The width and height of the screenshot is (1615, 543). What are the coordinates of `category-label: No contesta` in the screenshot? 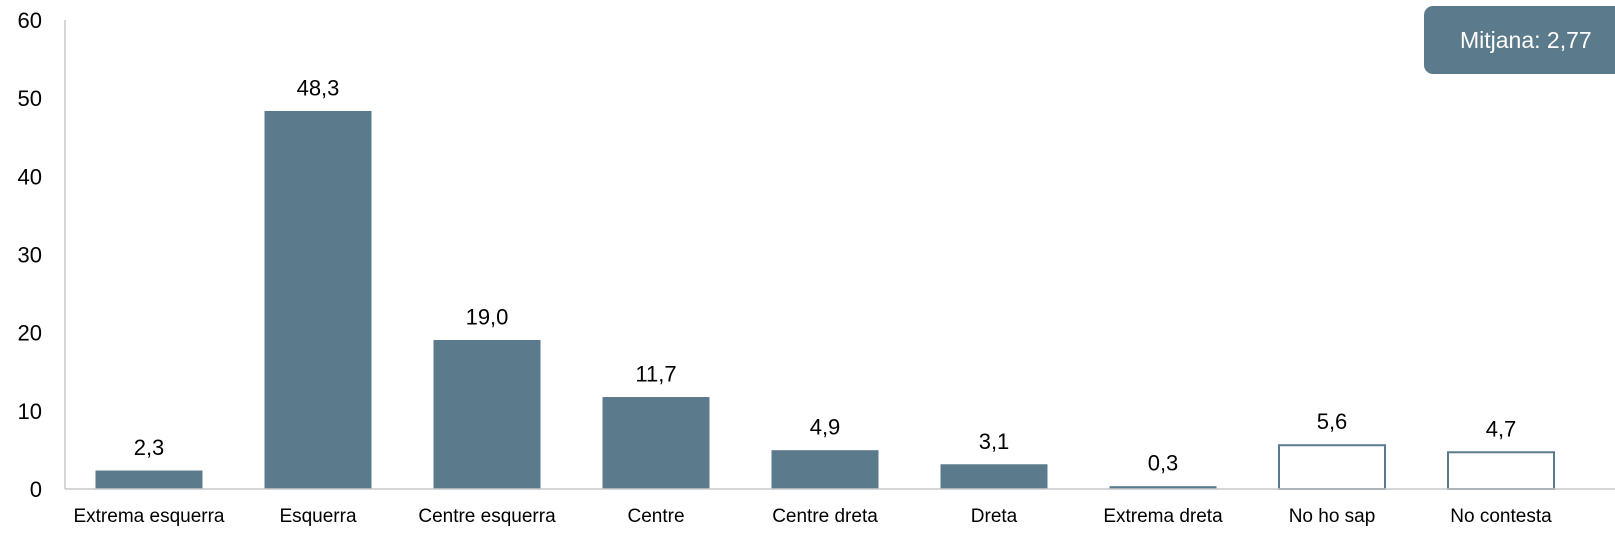 It's located at (1501, 516).